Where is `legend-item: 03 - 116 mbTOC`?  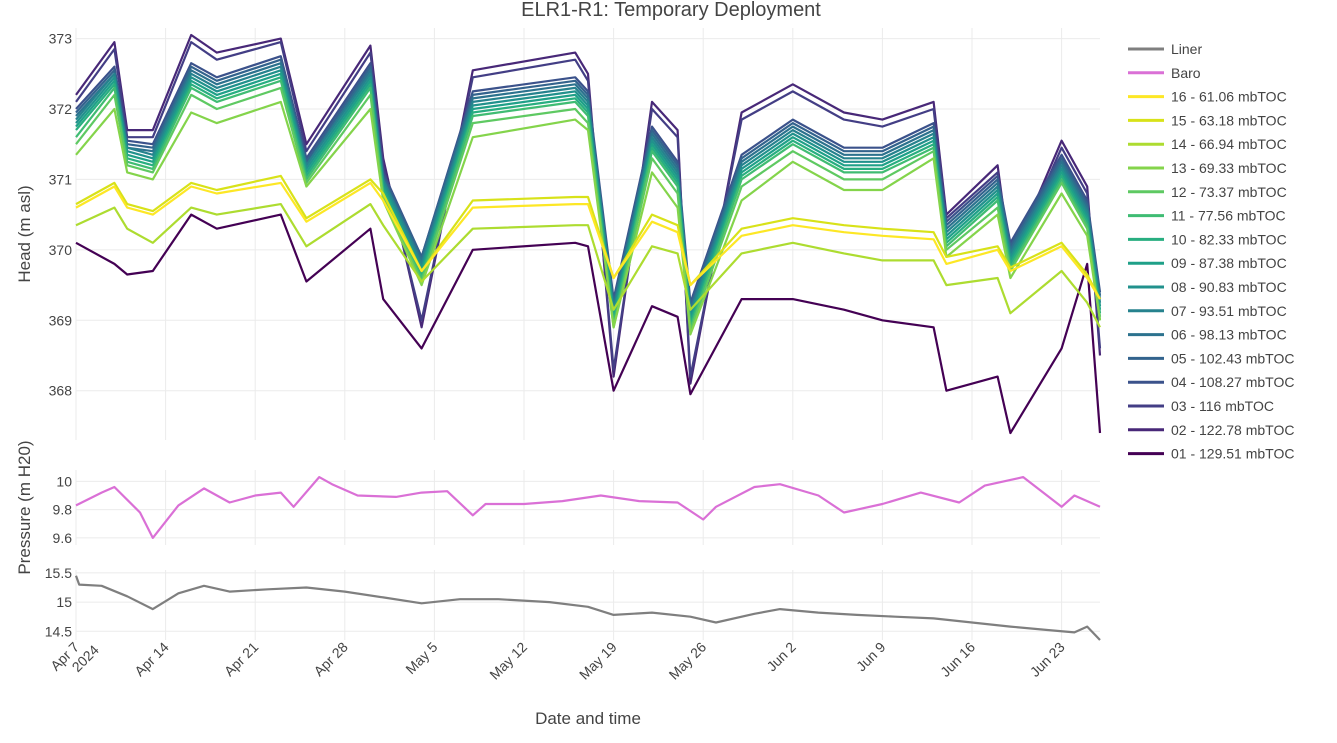 legend-item: 03 - 116 mbTOC is located at coordinates (1201, 406).